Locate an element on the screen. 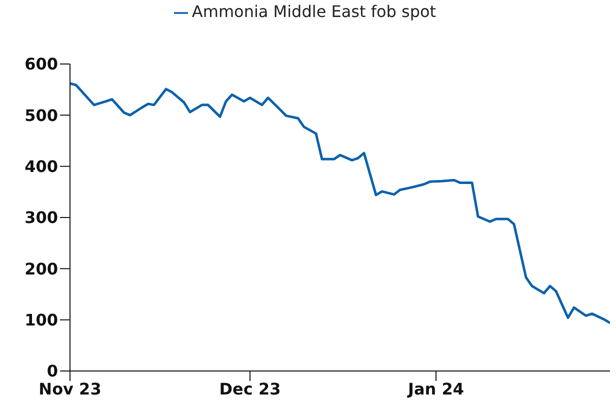 The height and width of the screenshot is (412, 616). y-tick-label: 400 is located at coordinates (41, 166).